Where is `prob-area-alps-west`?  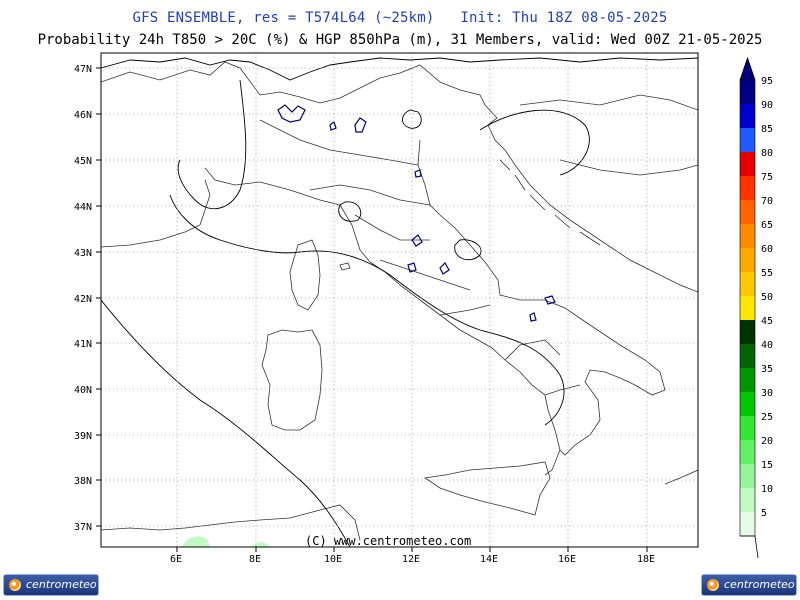 prob-area-alps-west is located at coordinates (291, 113).